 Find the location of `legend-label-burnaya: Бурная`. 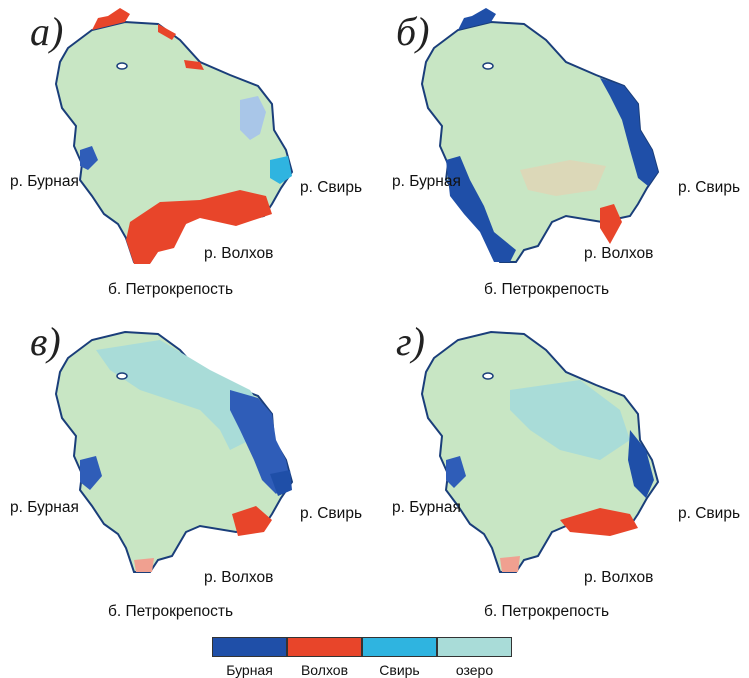

legend-label-burnaya: Бурная is located at coordinates (249, 670).